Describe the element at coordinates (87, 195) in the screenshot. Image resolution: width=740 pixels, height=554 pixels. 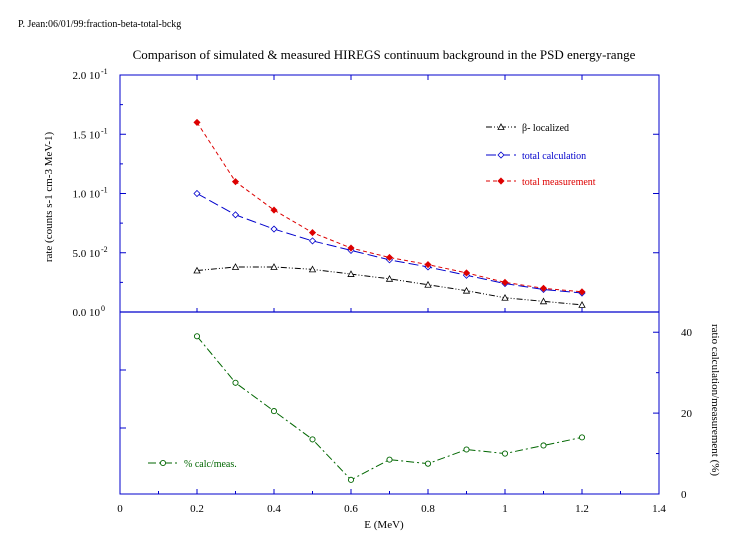
I see `y-tick-label-top: 1.0 10` at that location.